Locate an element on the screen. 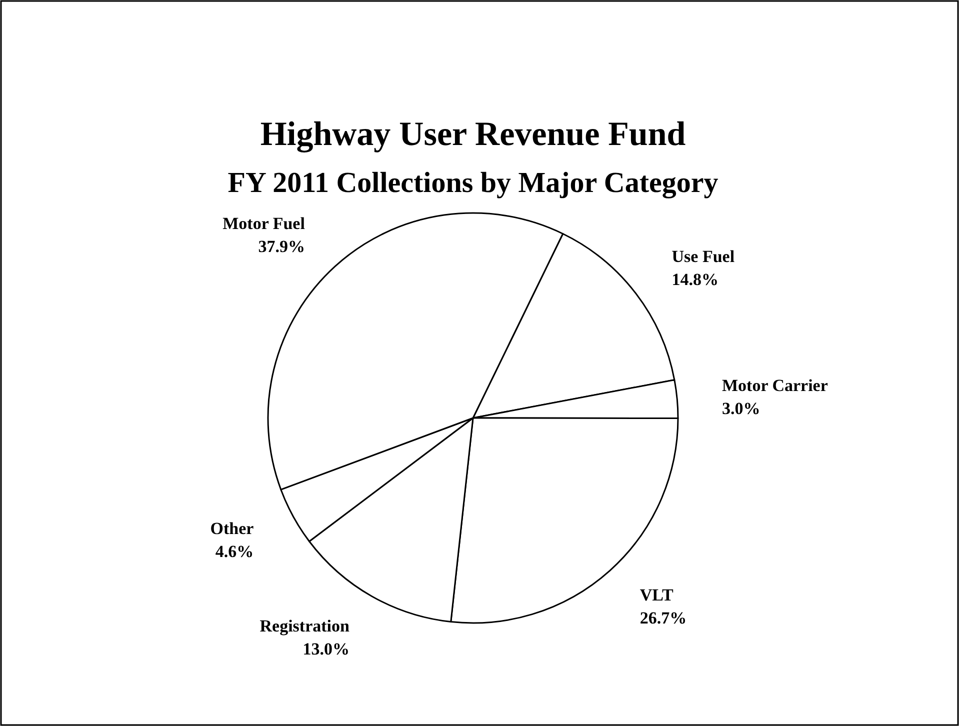  data-label: 13.0% is located at coordinates (326, 648).